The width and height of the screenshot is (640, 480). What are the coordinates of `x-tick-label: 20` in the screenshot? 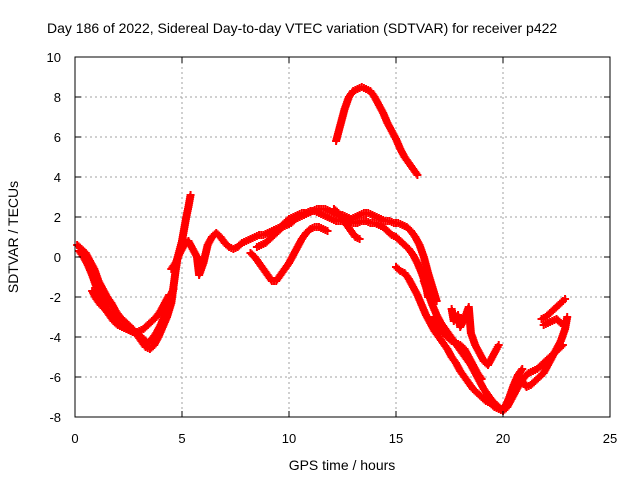 It's located at (503, 438).